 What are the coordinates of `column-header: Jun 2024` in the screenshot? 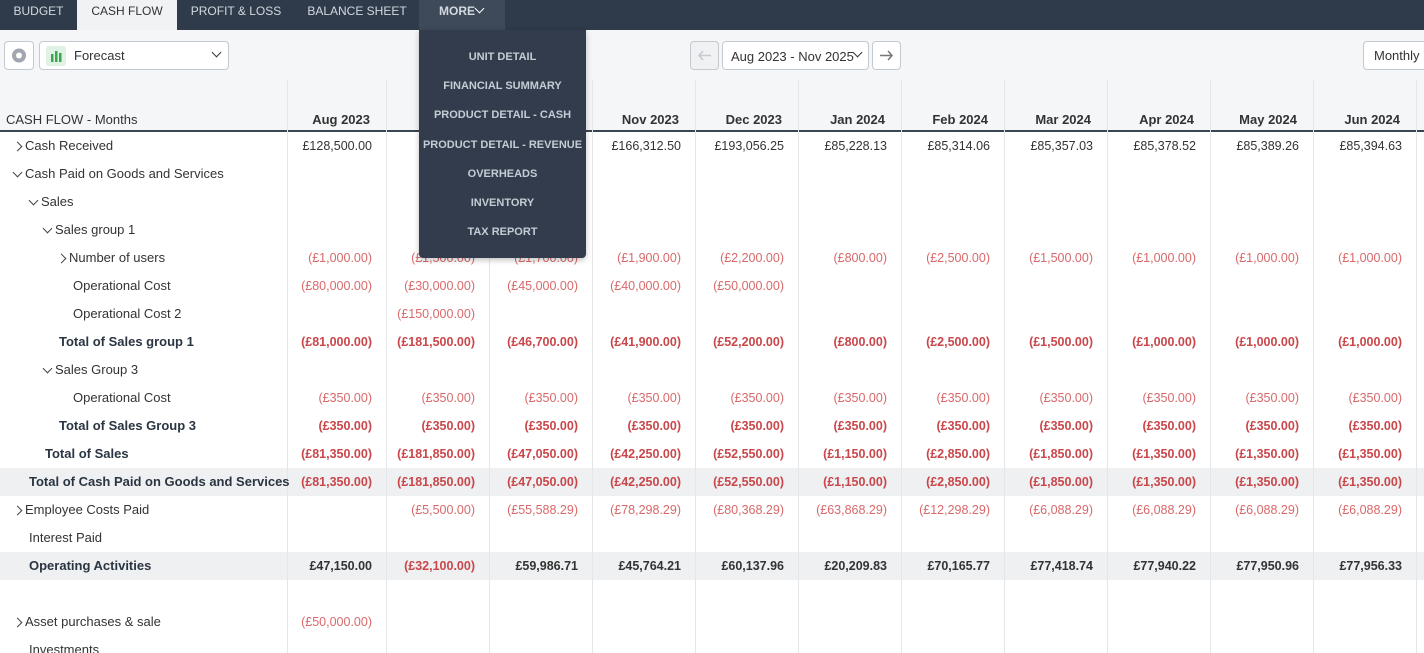 It's located at (1372, 119).